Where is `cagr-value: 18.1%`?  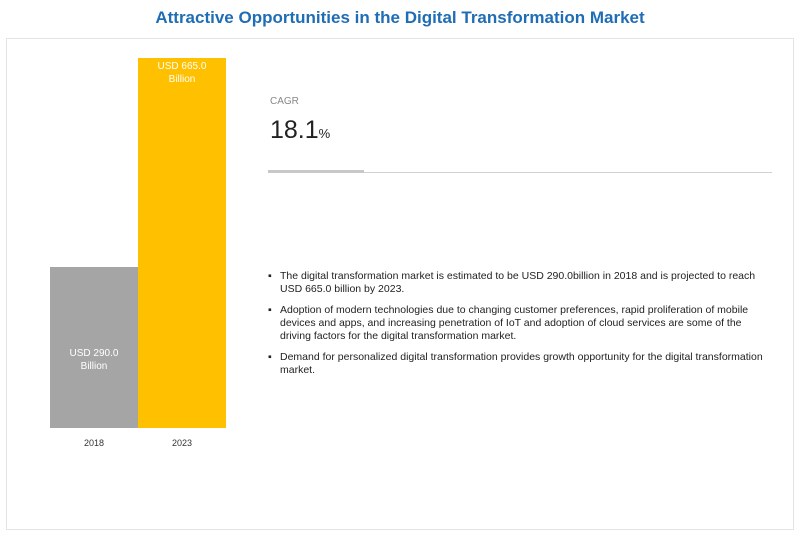 cagr-value: 18.1% is located at coordinates (300, 130).